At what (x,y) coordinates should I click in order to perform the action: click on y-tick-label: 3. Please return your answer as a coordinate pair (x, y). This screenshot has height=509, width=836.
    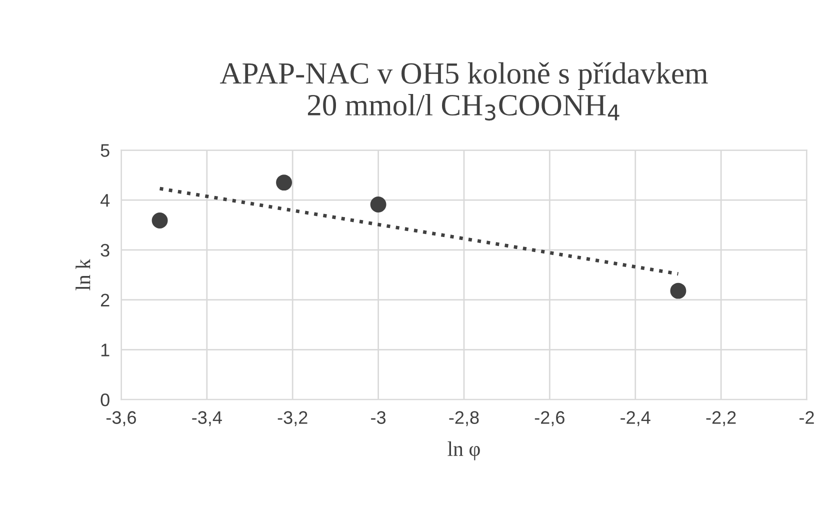
    Looking at the image, I should click on (105, 250).